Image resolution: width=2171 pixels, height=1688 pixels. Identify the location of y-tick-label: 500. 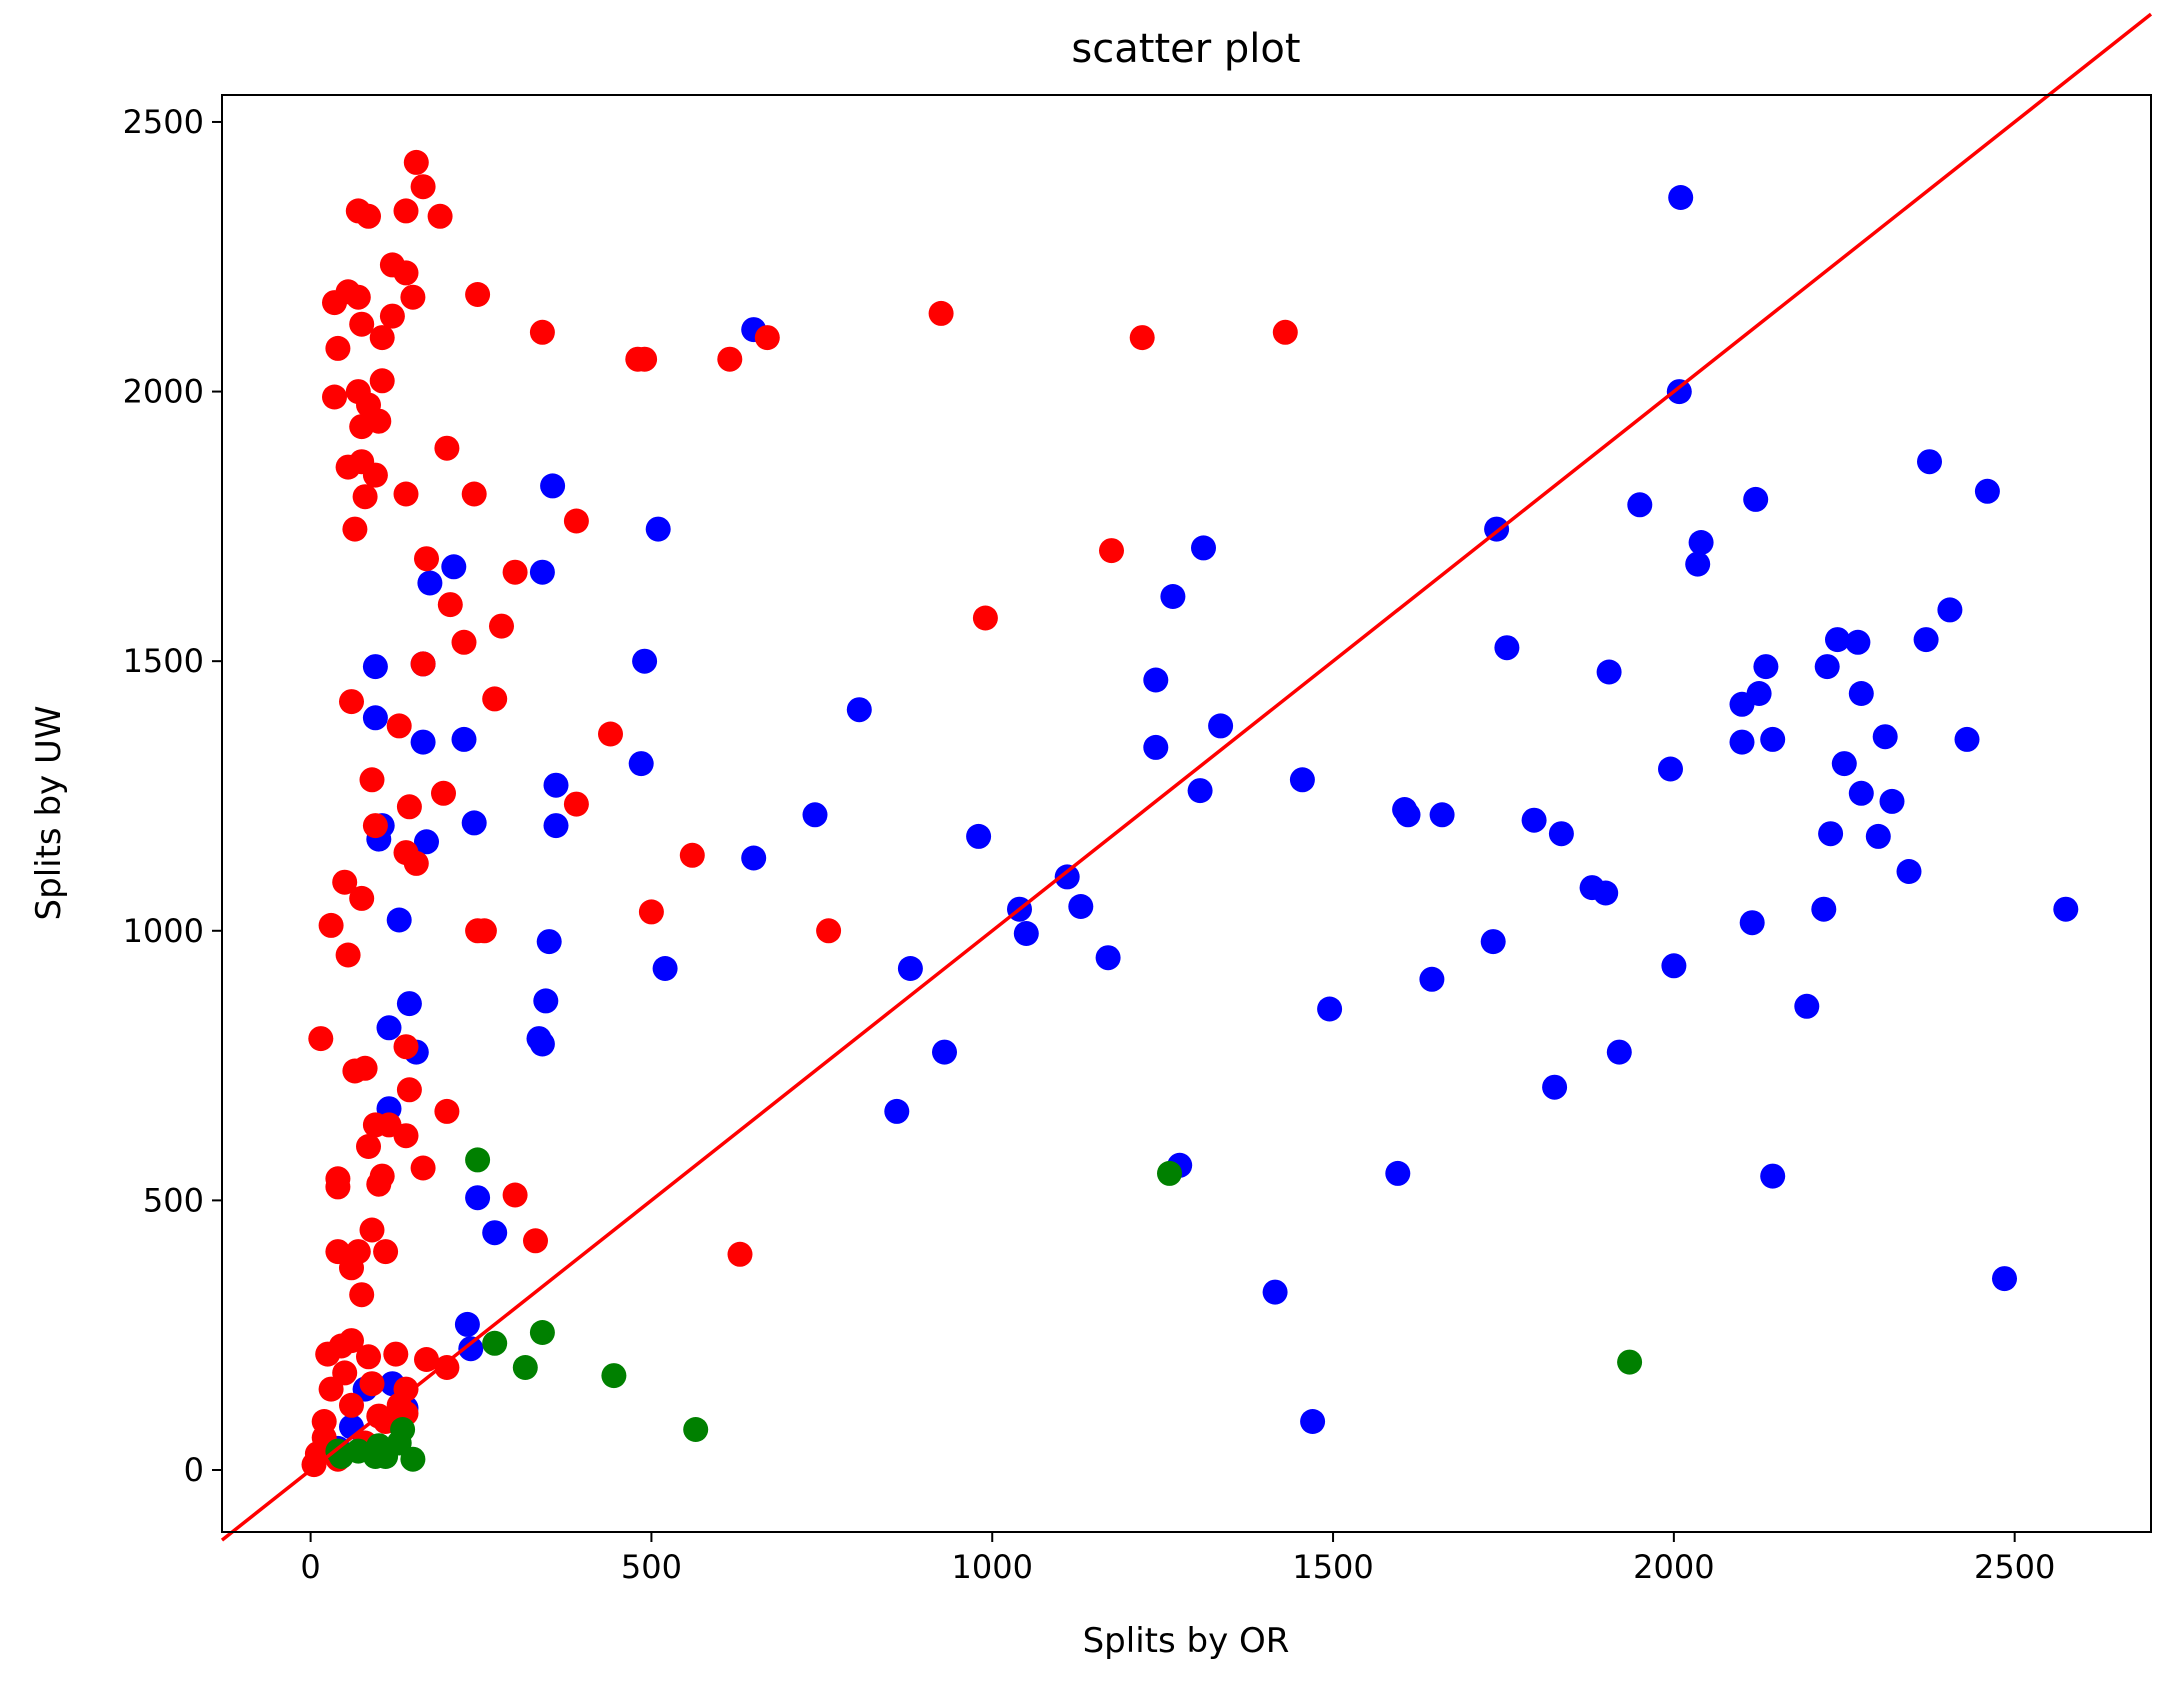
(173, 1200).